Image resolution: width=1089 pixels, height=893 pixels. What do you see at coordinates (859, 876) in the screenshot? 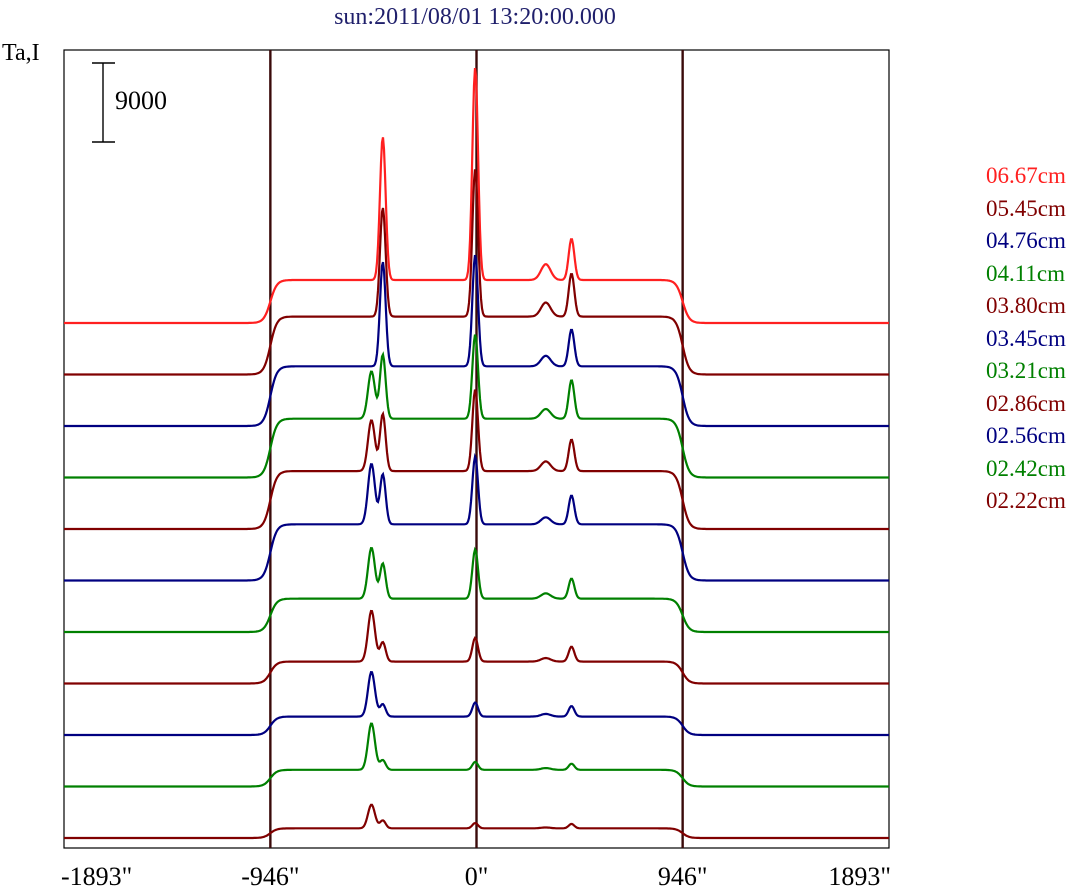
I see `x-tick-label: 1893"` at bounding box center [859, 876].